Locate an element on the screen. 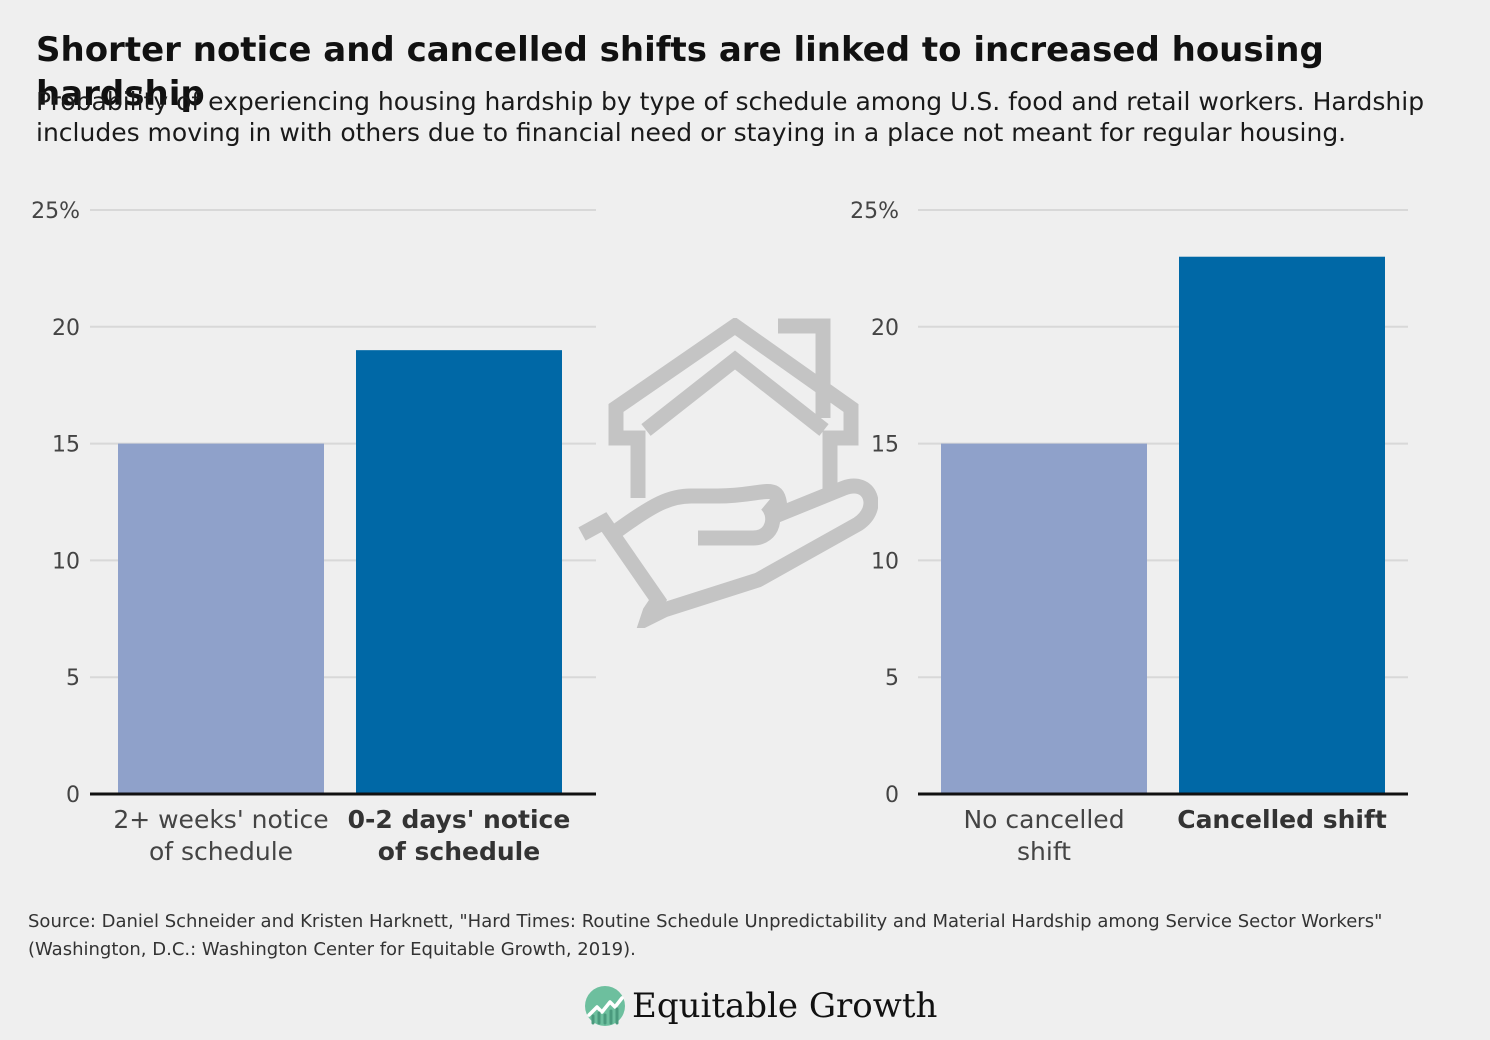 The image size is (1490, 1040). equitable-growth-logo-icon is located at coordinates (605, 1006).